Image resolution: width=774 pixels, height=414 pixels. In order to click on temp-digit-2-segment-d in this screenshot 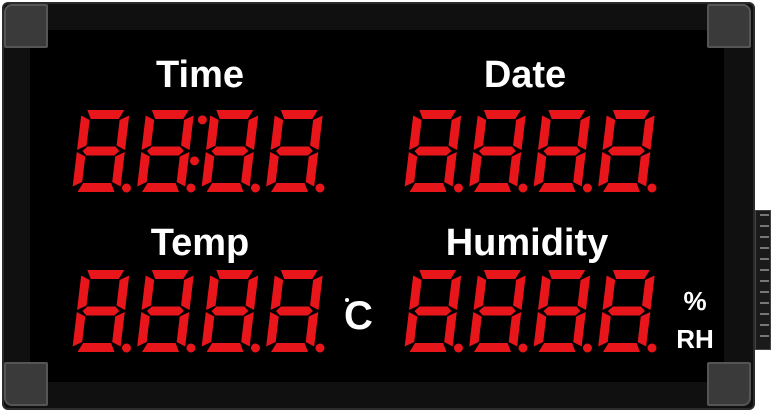, I will do `click(160, 347)`.